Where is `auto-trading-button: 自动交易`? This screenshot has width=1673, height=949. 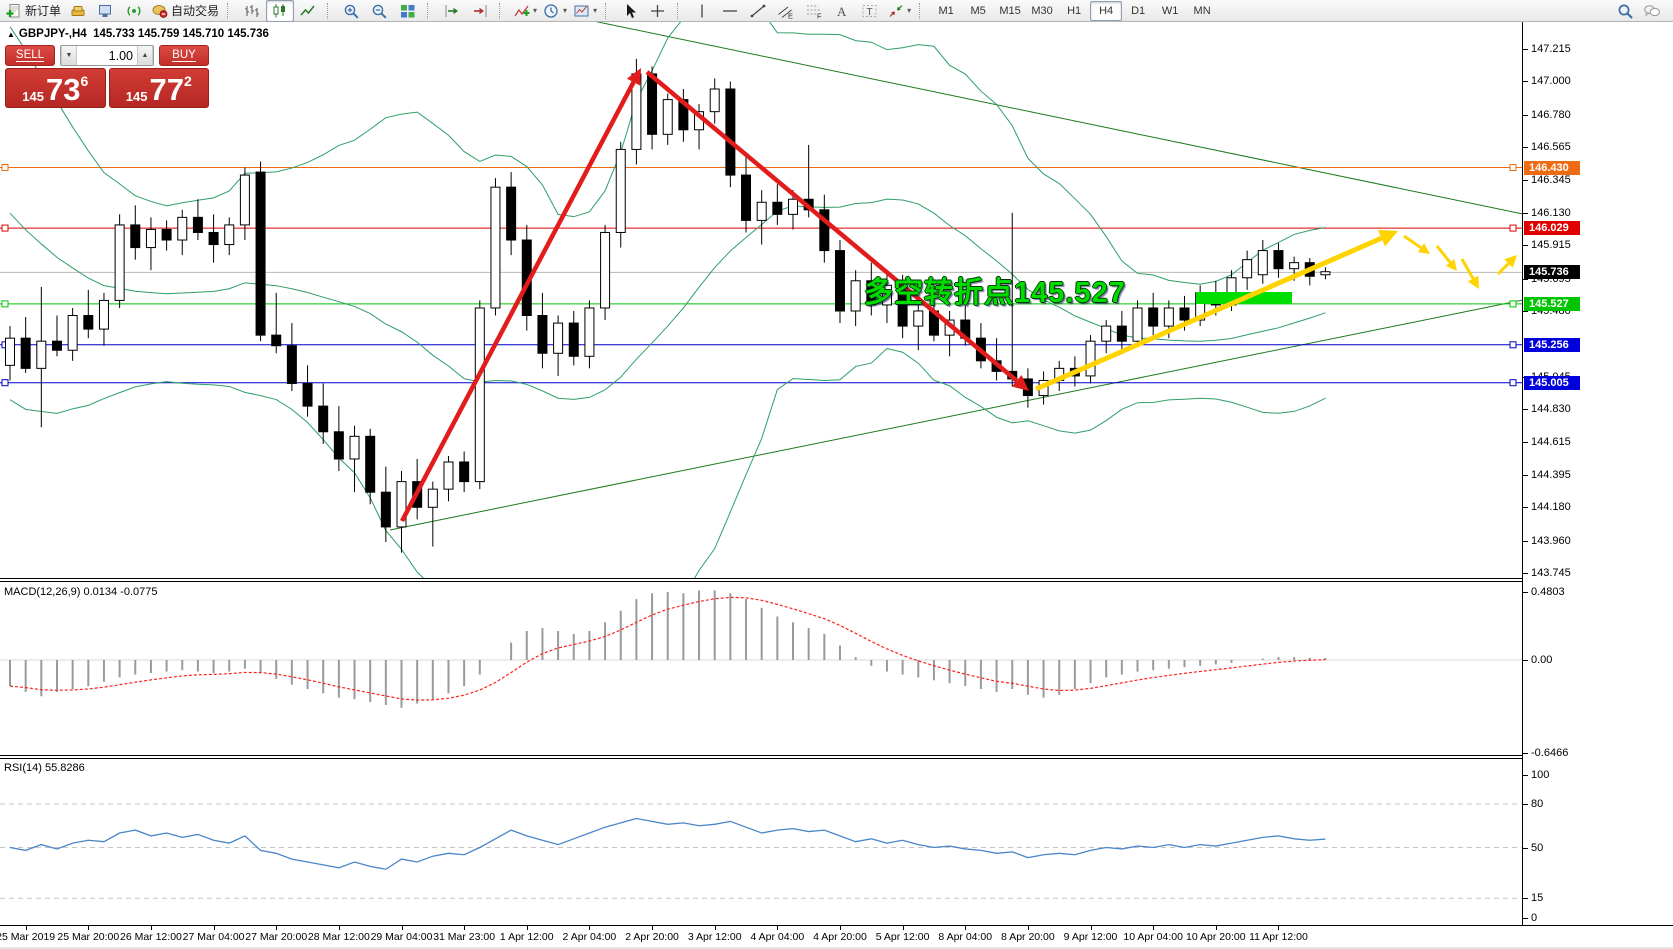 auto-trading-button: 自动交易 is located at coordinates (185, 11).